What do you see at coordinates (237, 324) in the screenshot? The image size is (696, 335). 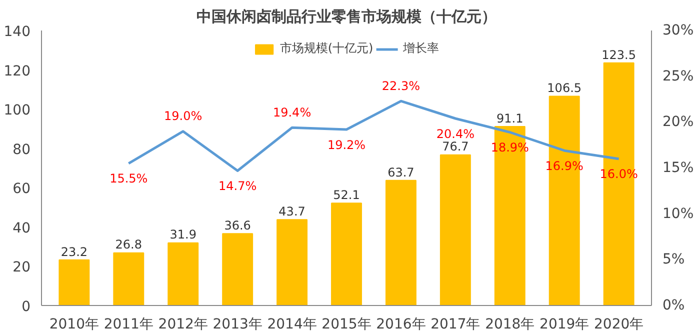 I see `x-tick-label: 2013年` at bounding box center [237, 324].